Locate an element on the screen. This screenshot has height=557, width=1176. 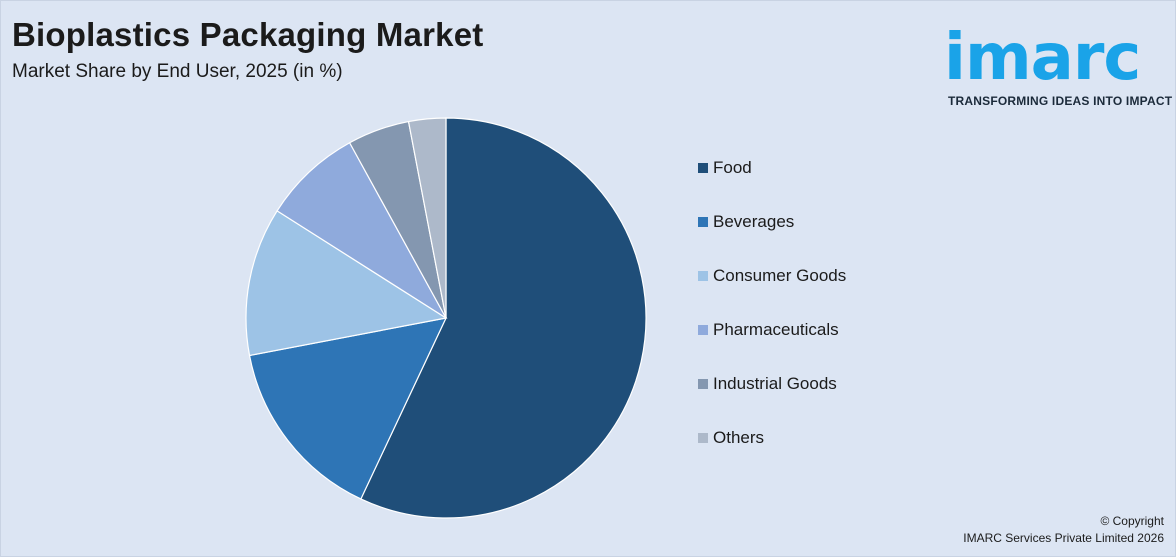
copyright-line-2: IMARC Services Private Limited 2026 is located at coordinates (1063, 538).